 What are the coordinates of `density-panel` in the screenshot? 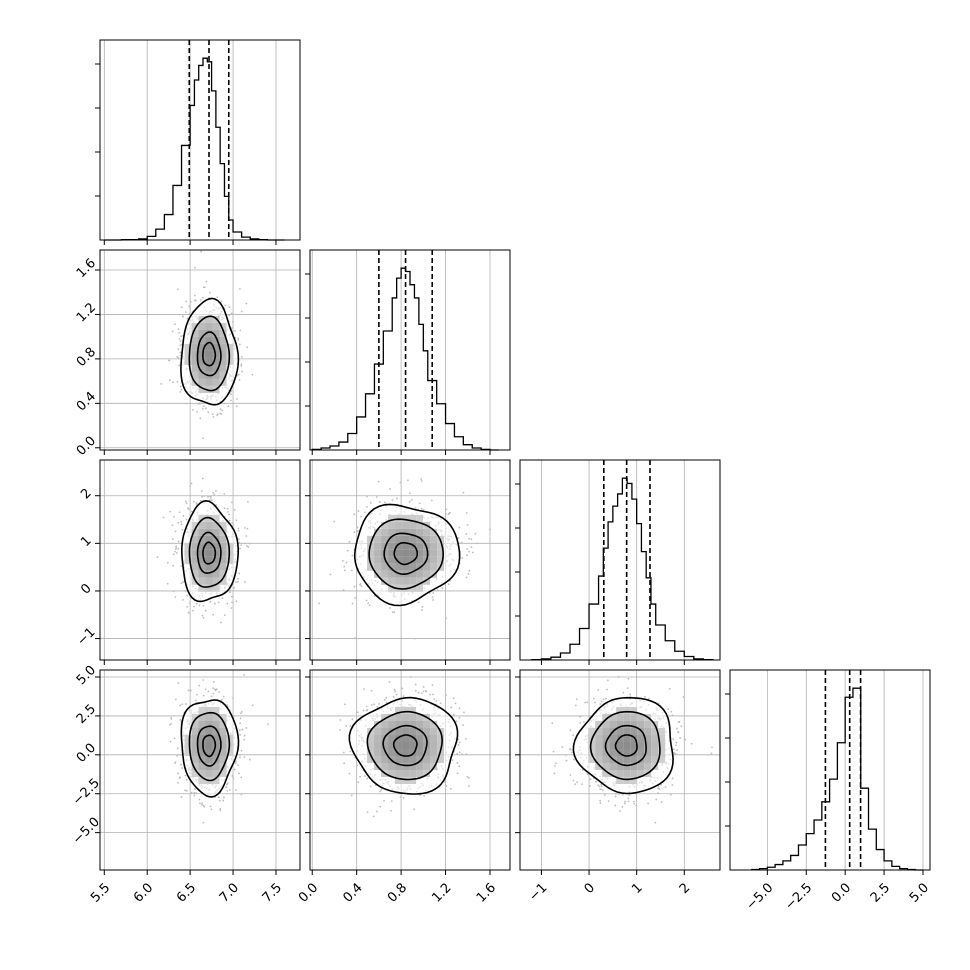 It's located at (410, 560).